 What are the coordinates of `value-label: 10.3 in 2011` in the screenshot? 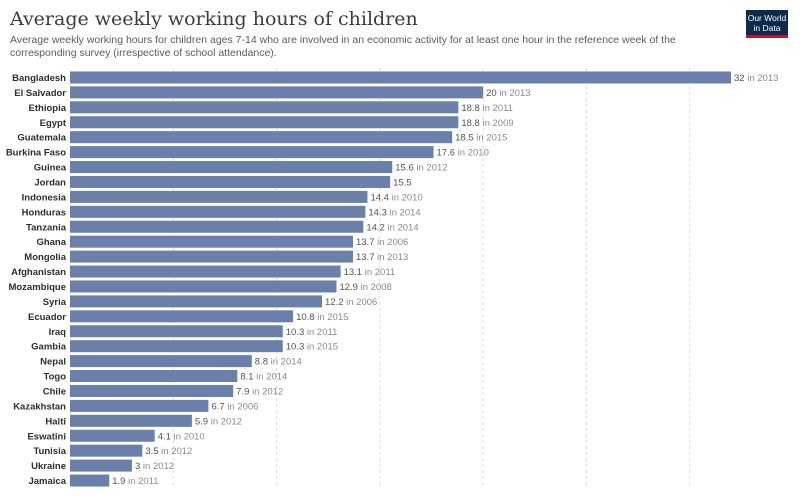 It's located at (312, 332).